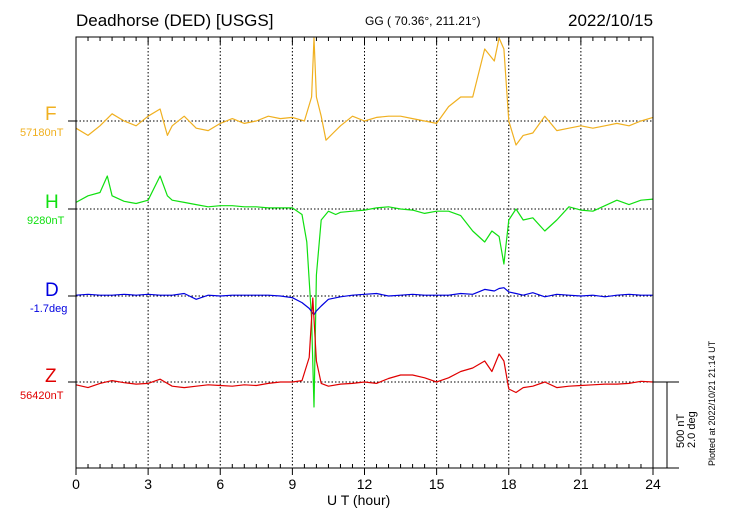 The height and width of the screenshot is (520, 730). I want to click on channel-baseline-f: 57180nT, so click(42, 133).